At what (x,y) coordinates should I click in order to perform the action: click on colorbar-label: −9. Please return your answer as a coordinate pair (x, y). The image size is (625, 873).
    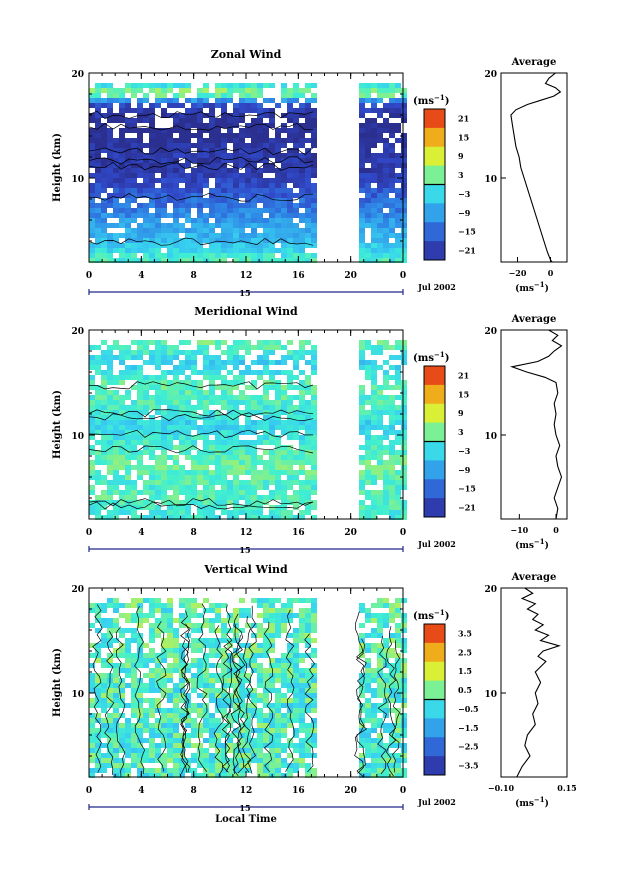
    Looking at the image, I should click on (464, 470).